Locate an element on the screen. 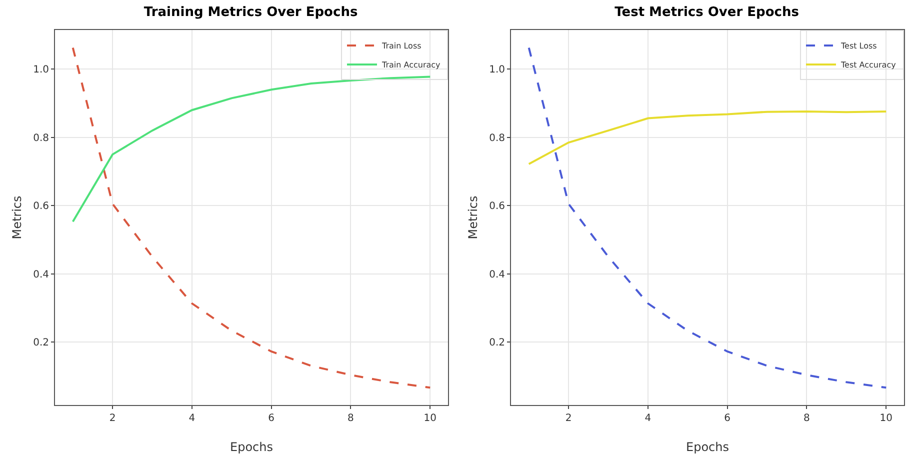 The height and width of the screenshot is (460, 912). chart-title: Training Metrics Over Epochs is located at coordinates (251, 12).